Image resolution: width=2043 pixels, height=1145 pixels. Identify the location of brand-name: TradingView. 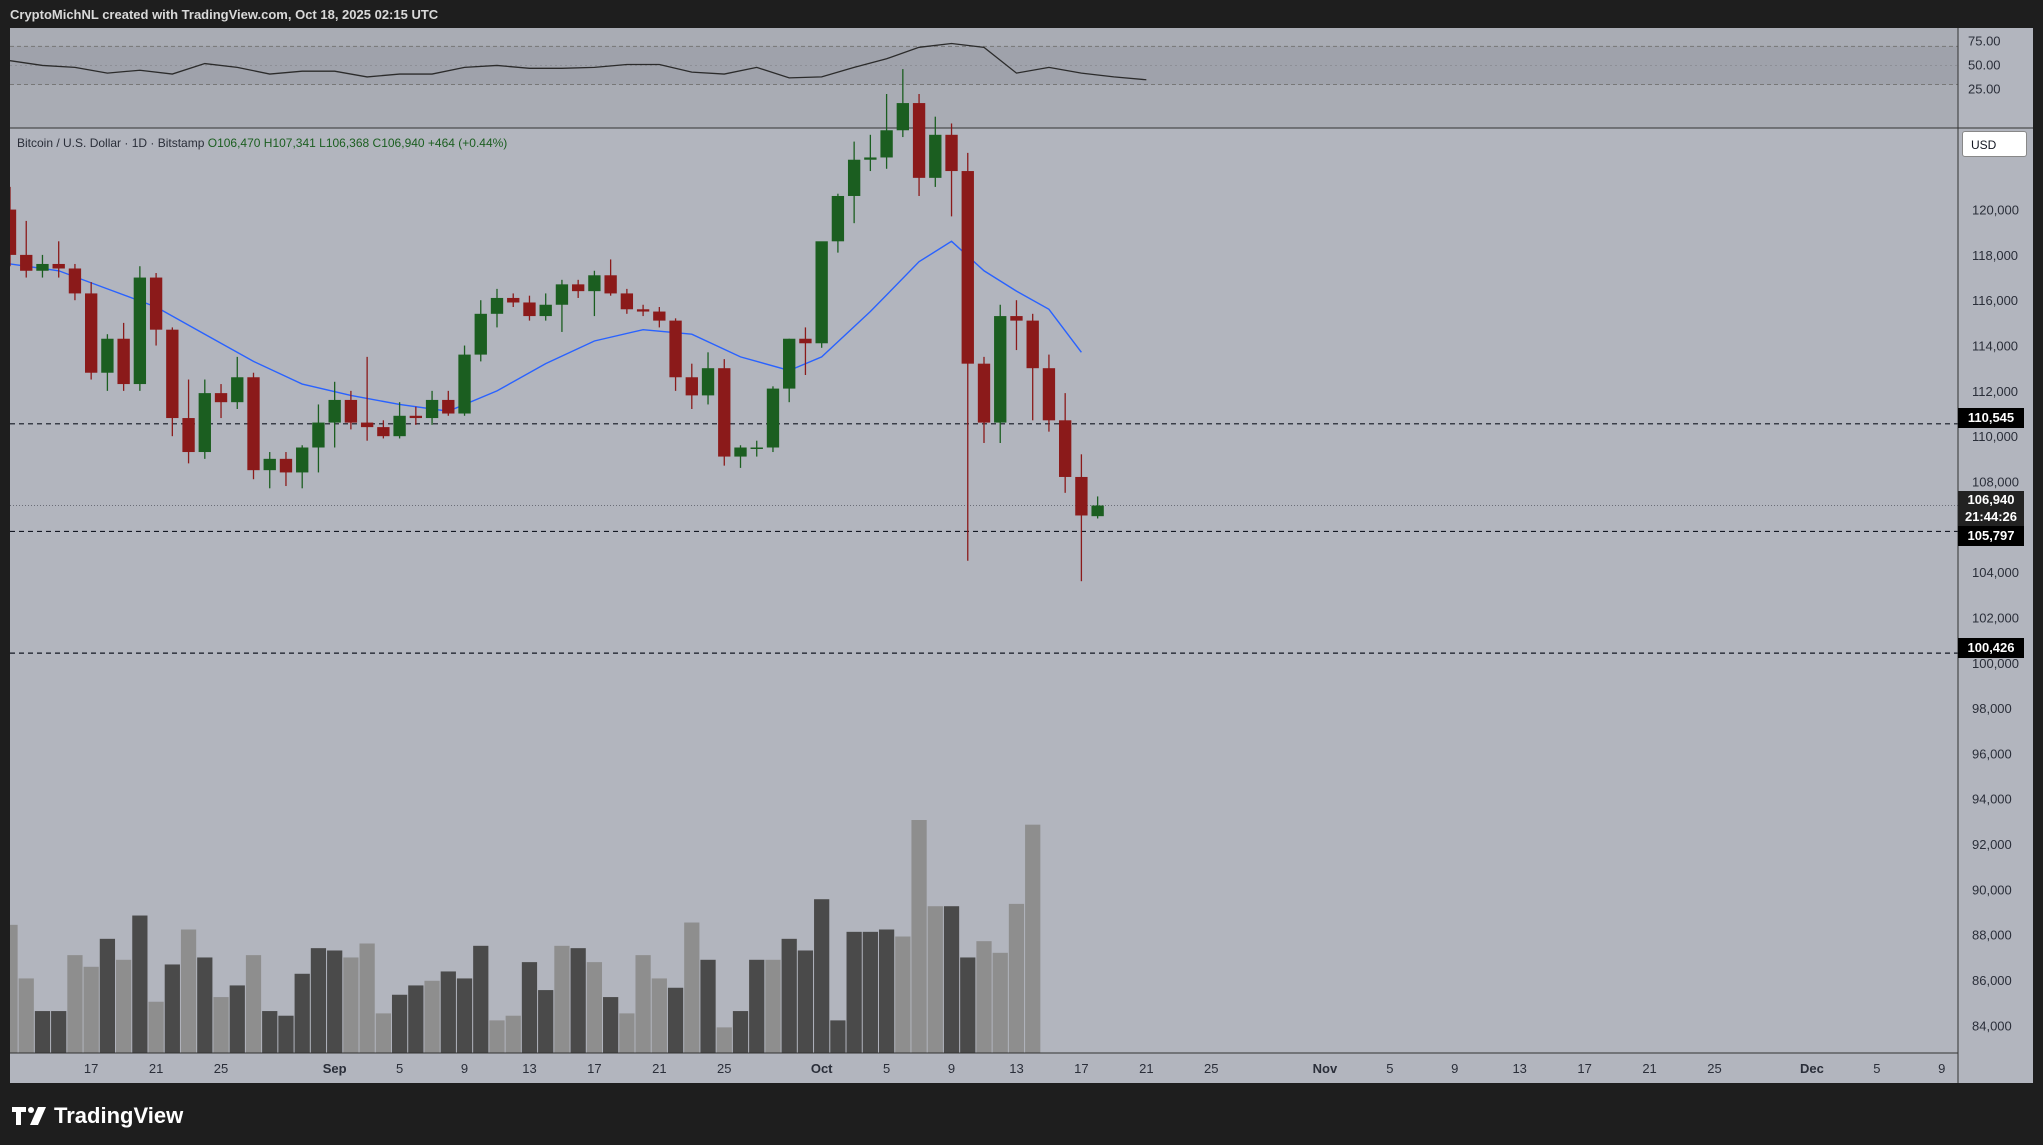
(119, 1115).